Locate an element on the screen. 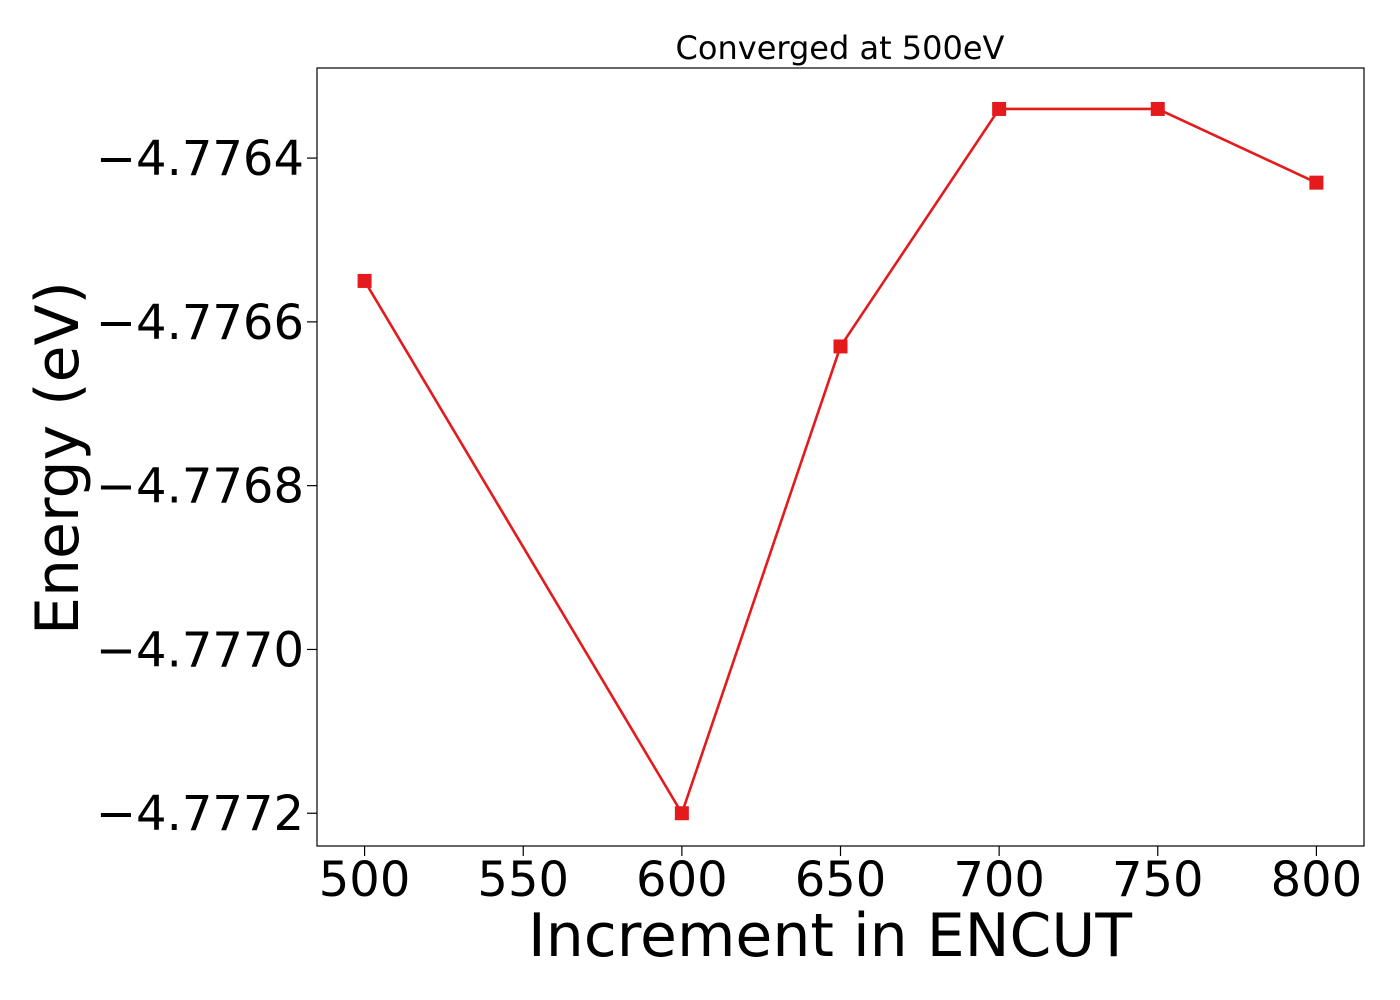  y-axis: −4.7764 −4.7766 −4.7768 −4.7770 −4.7772 is located at coordinates (206, 486).